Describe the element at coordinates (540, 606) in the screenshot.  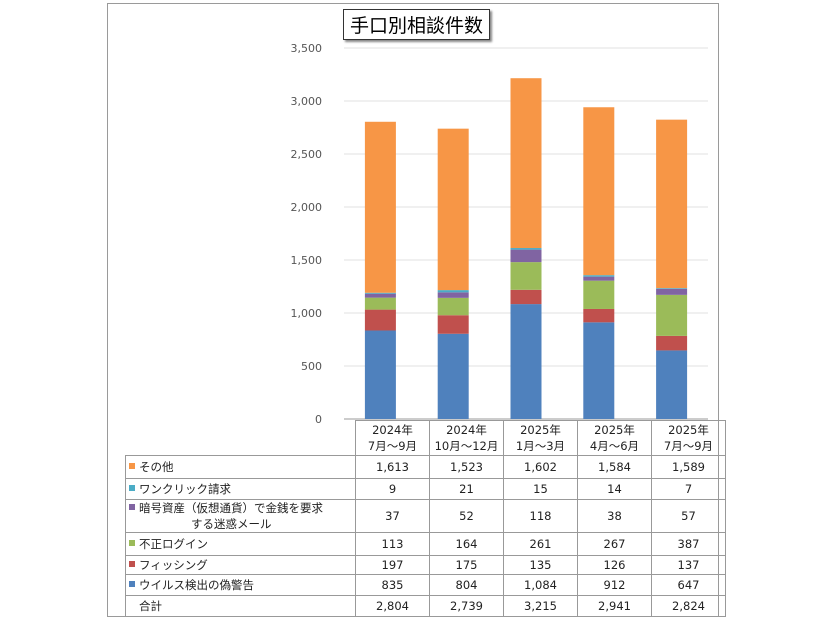
I see `total-value: 3,215` at that location.